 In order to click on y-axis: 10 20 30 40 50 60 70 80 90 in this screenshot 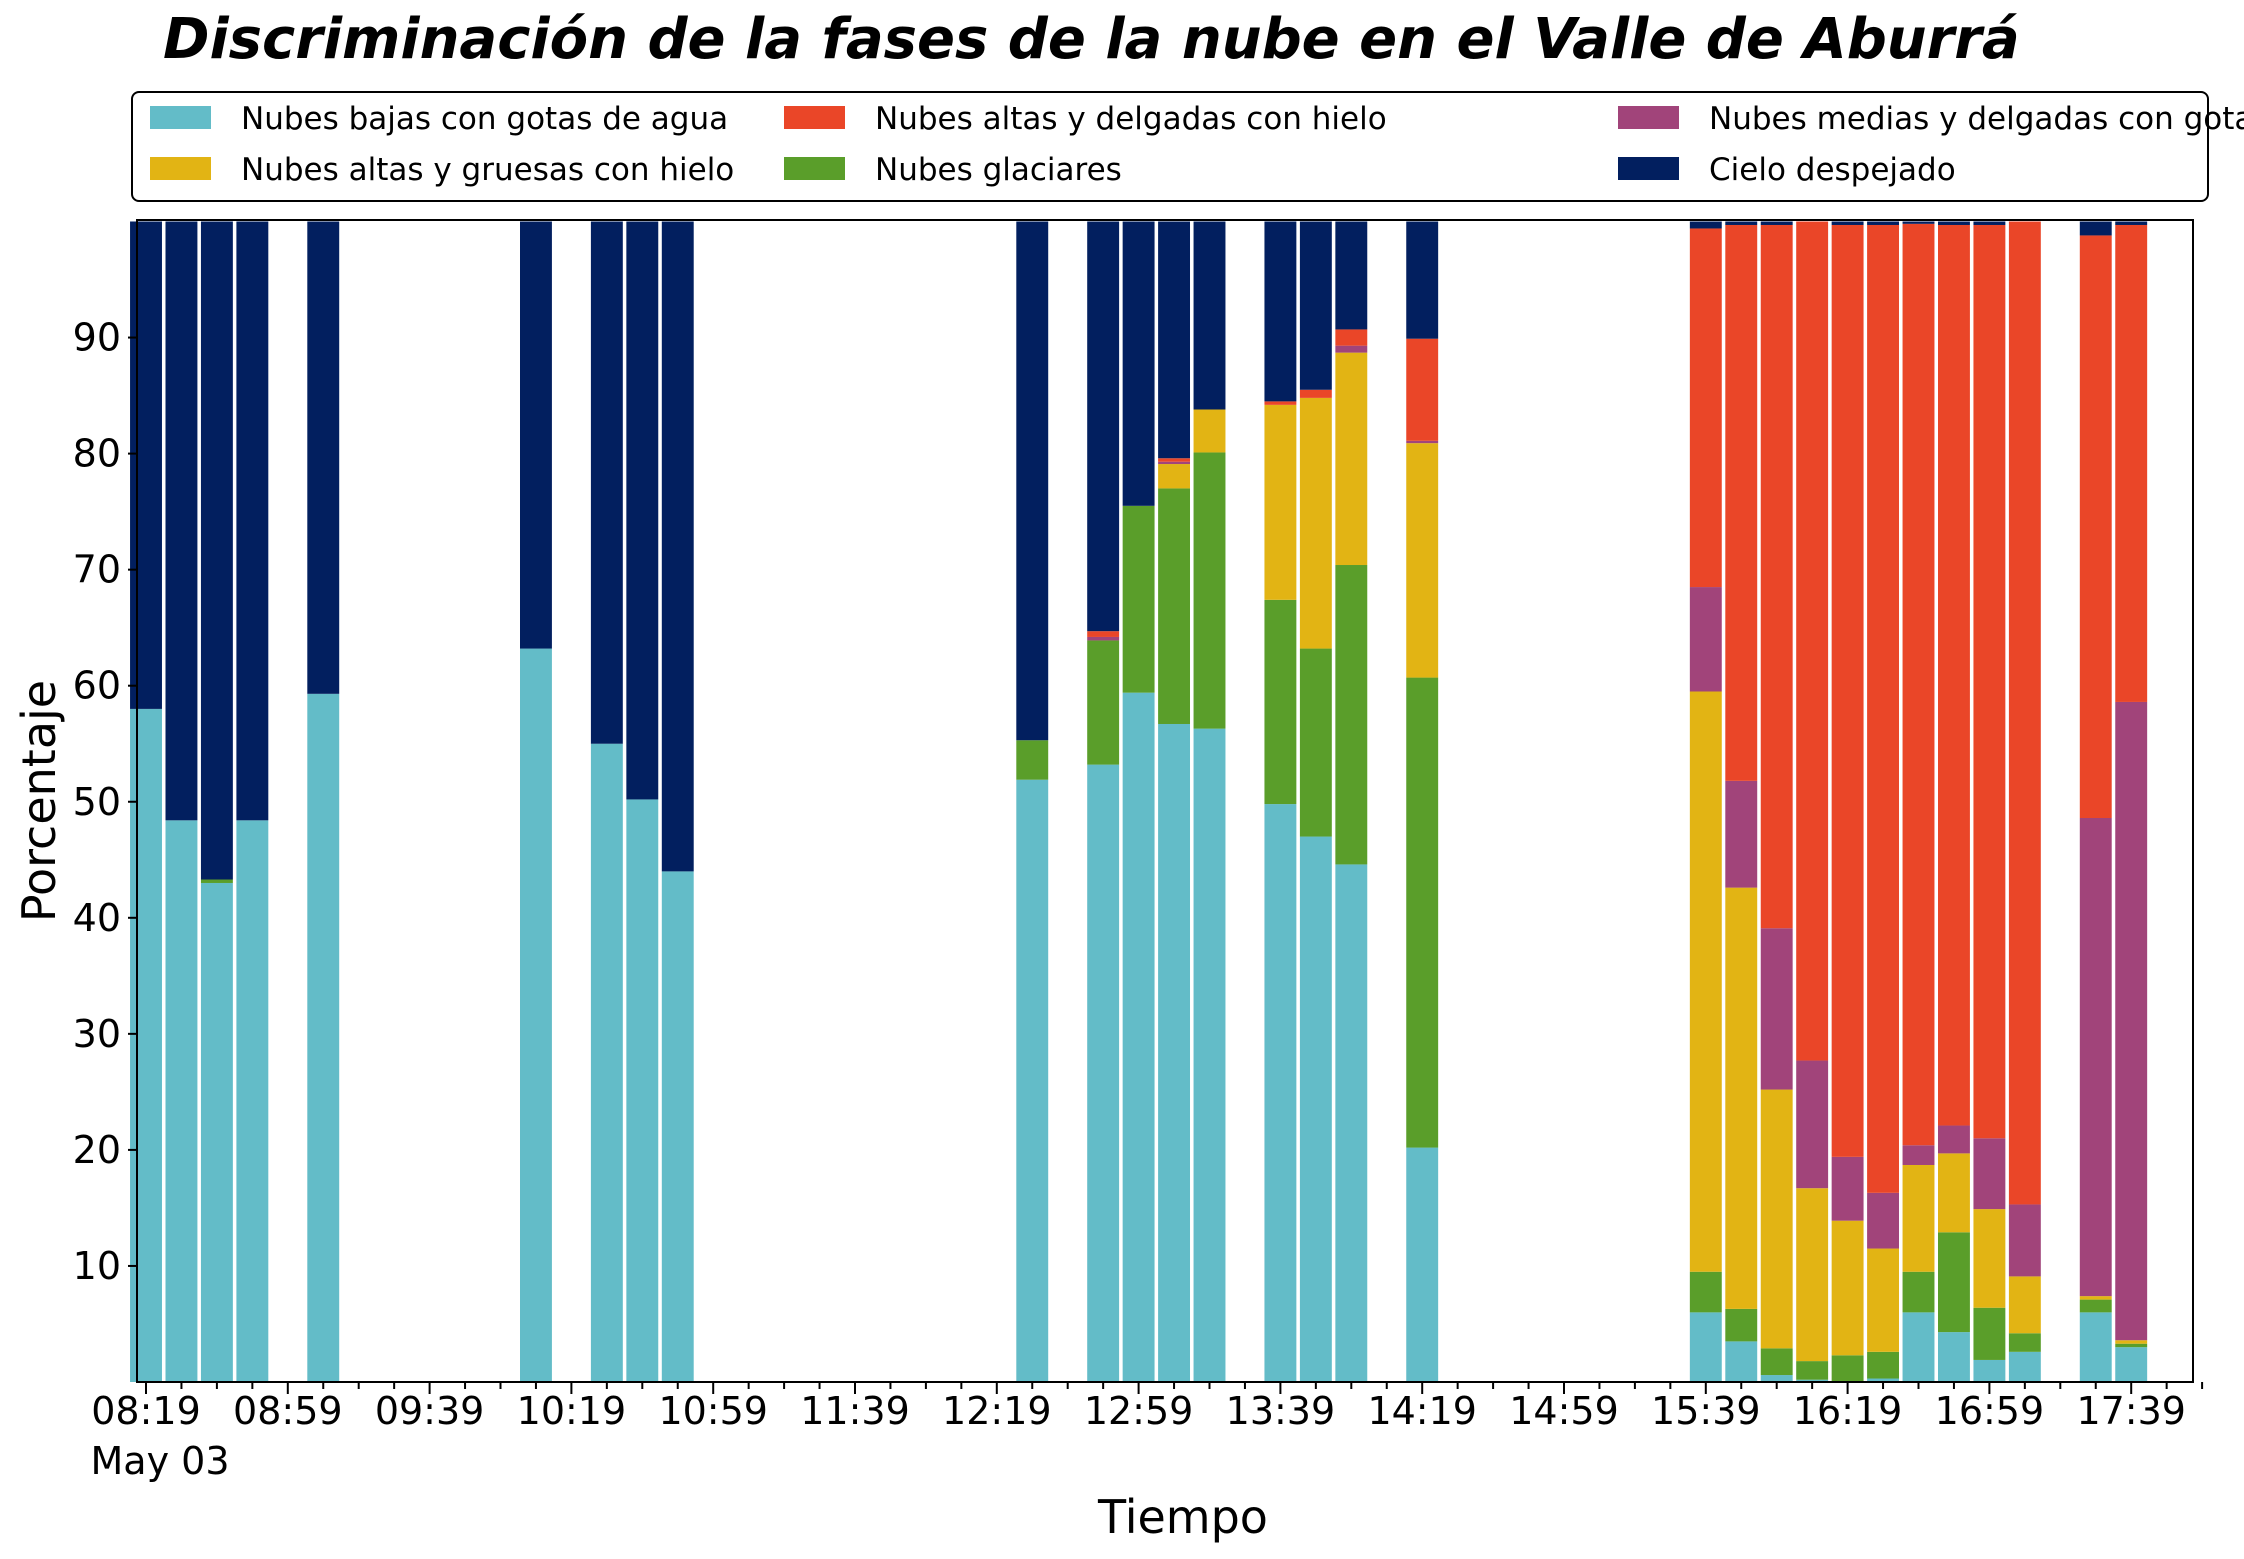, I will do `click(105, 802)`.